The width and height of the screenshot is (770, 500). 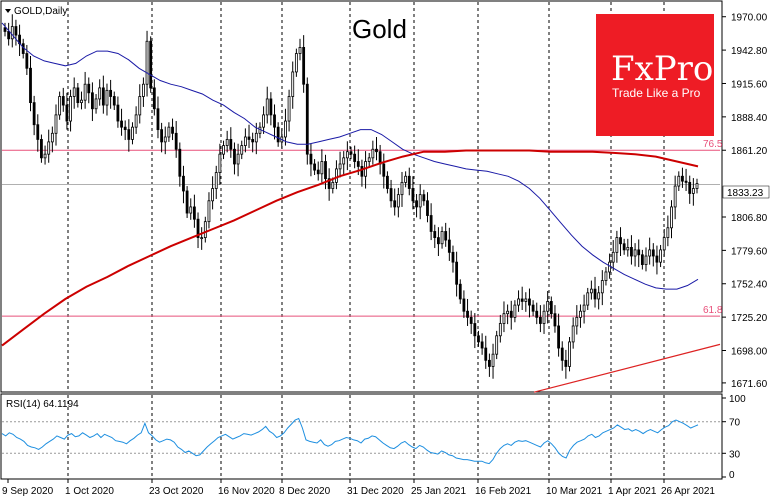 I want to click on x-tick-label: 1 Apr 2021, so click(x=632, y=491).